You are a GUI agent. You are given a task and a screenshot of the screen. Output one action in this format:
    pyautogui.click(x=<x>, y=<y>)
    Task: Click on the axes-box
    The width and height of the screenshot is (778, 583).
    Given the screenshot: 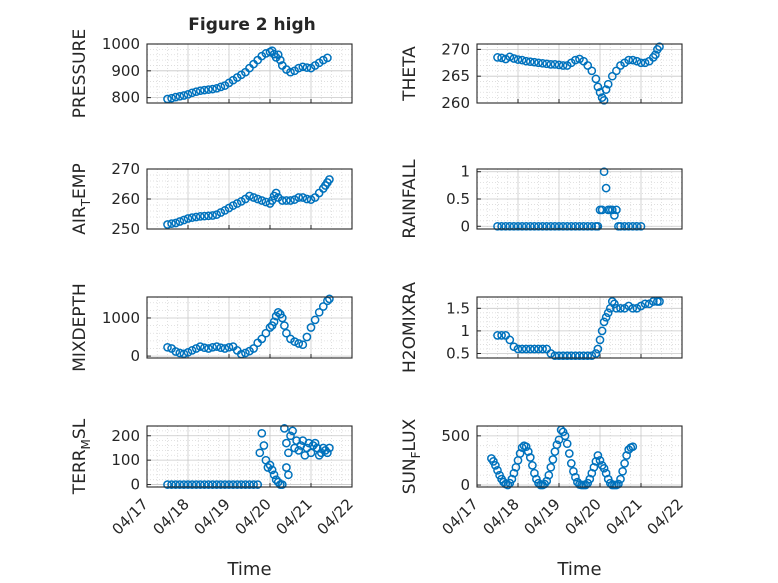 What is the action you would take?
    pyautogui.click(x=249, y=327)
    